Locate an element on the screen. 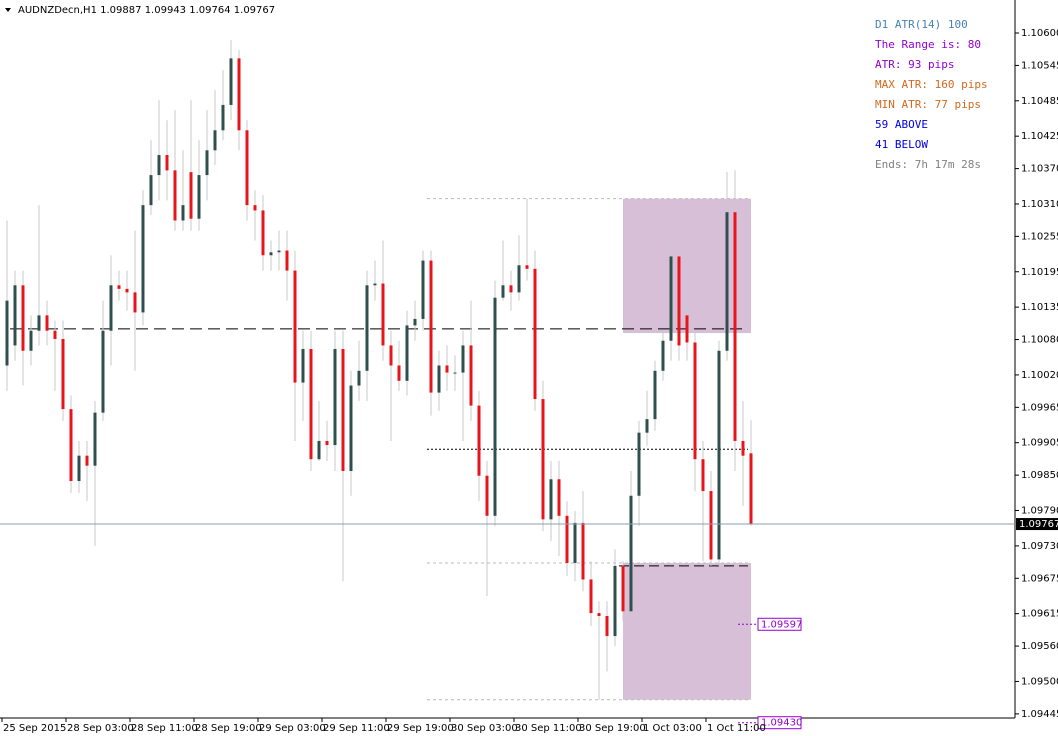 The height and width of the screenshot is (736, 1058). zone is located at coordinates (687, 631).